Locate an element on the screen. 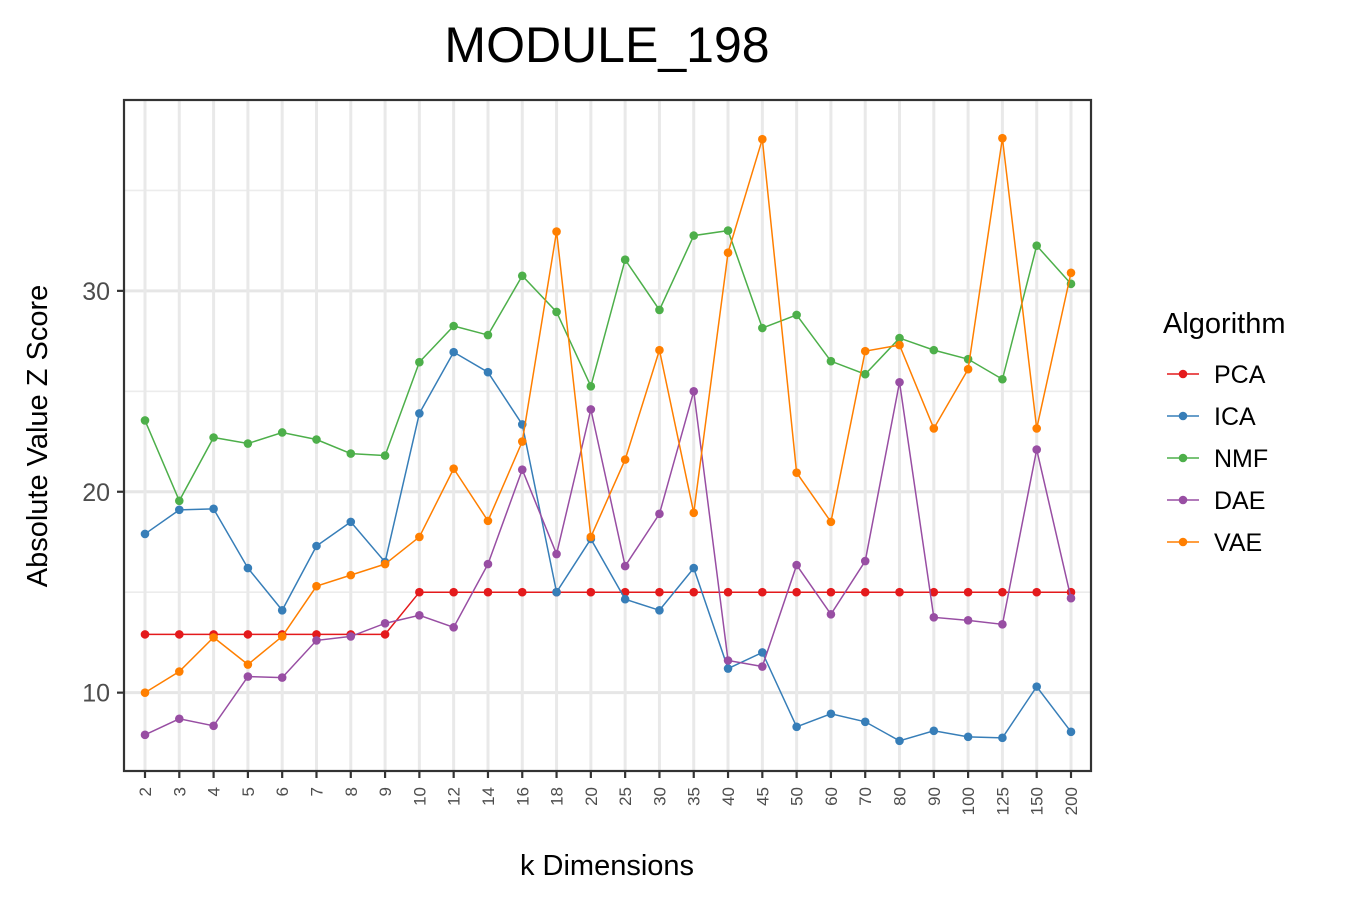  x-tick-label: 40 is located at coordinates (728, 796).